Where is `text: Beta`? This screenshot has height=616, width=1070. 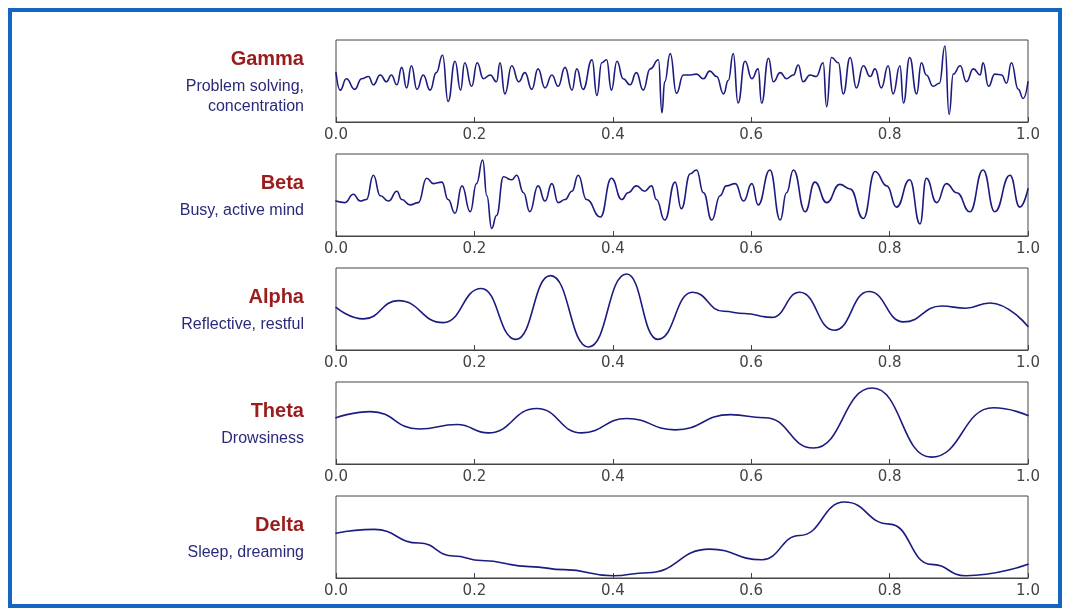 text: Beta is located at coordinates (282, 182).